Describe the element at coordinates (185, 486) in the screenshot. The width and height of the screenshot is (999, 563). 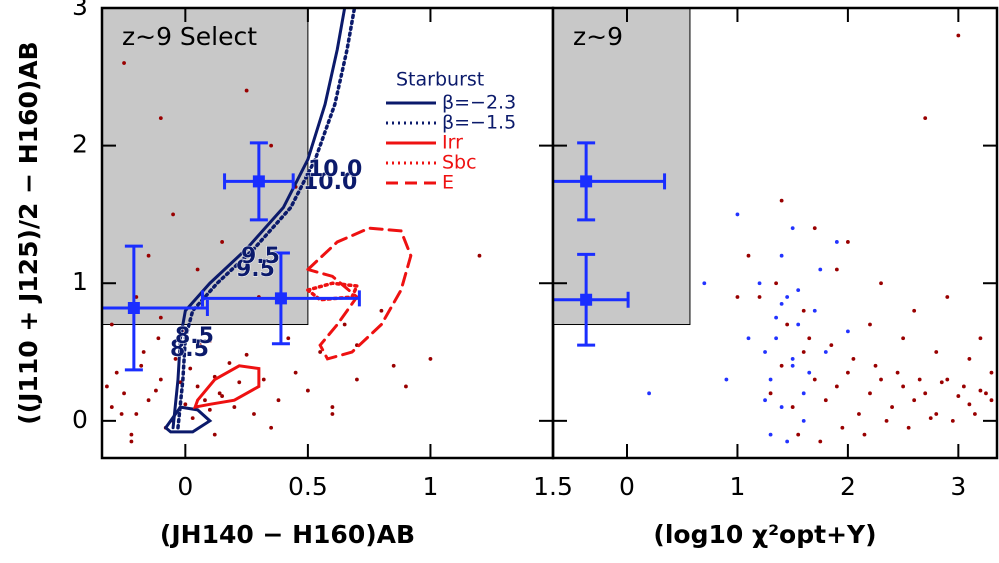
I see `x-tick-label: 0` at that location.